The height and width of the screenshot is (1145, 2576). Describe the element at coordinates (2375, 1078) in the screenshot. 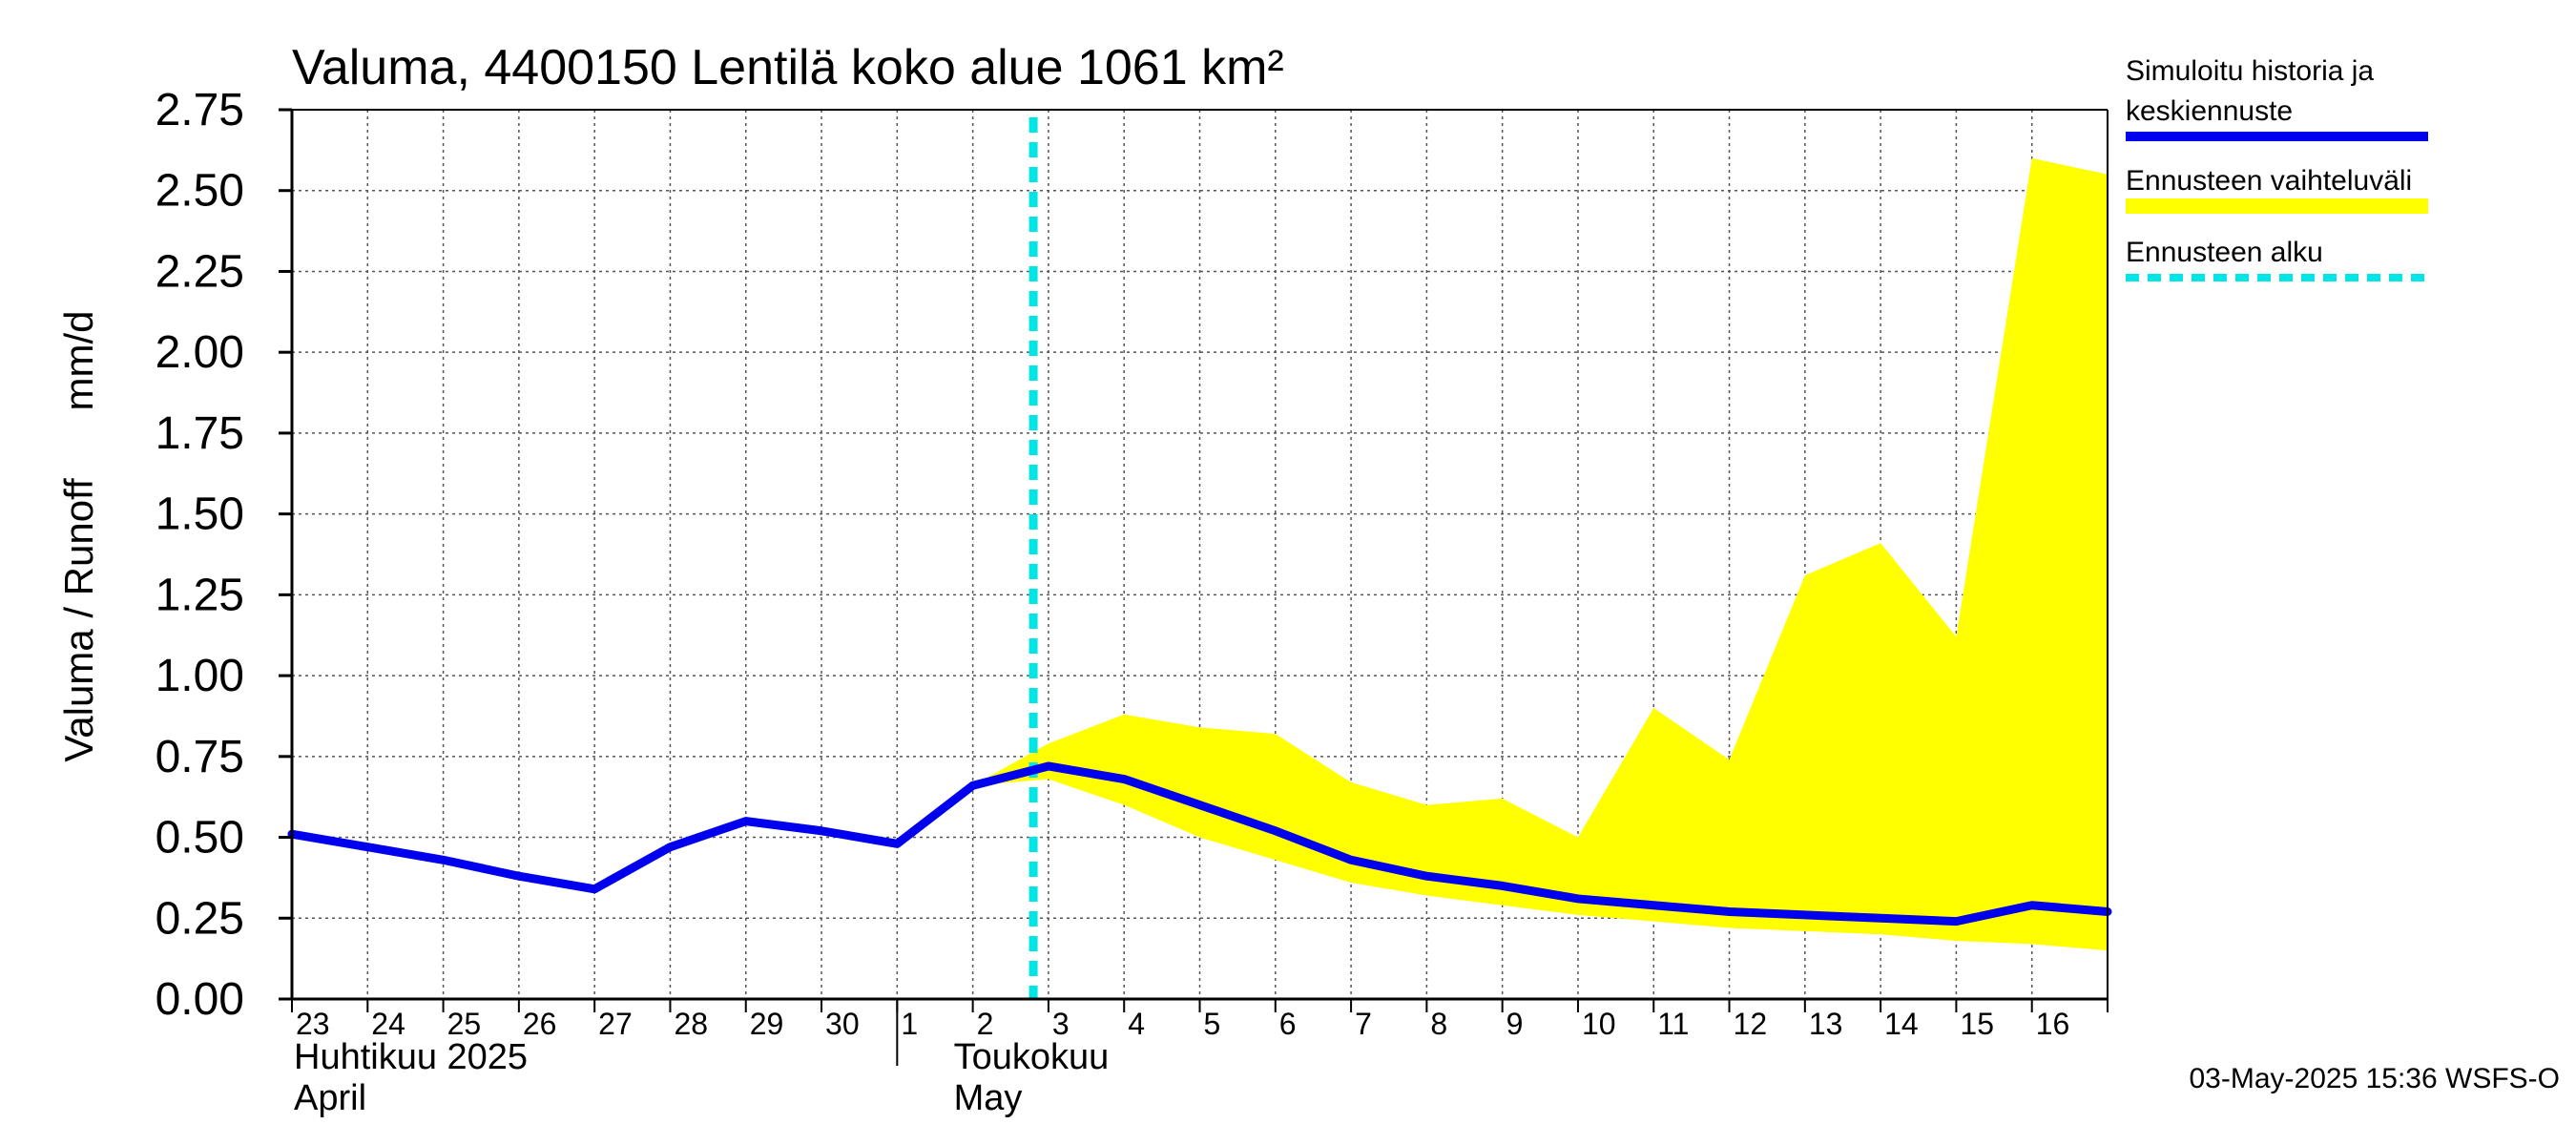

I see `timestamp-label: 03-May-2025 15:36 WSFS-O` at that location.